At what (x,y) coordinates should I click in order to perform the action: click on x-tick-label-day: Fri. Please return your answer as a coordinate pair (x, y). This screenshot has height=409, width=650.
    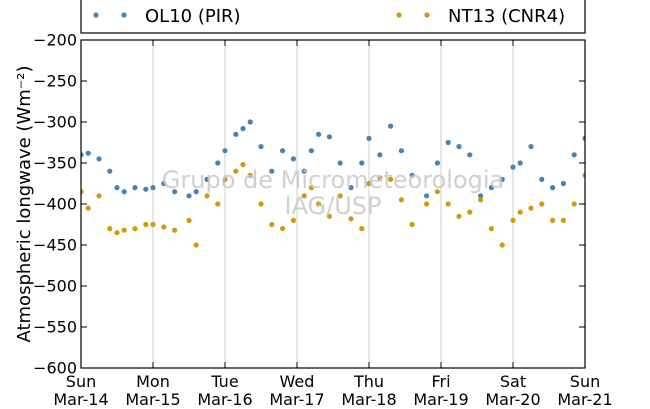
    Looking at the image, I should click on (440, 381).